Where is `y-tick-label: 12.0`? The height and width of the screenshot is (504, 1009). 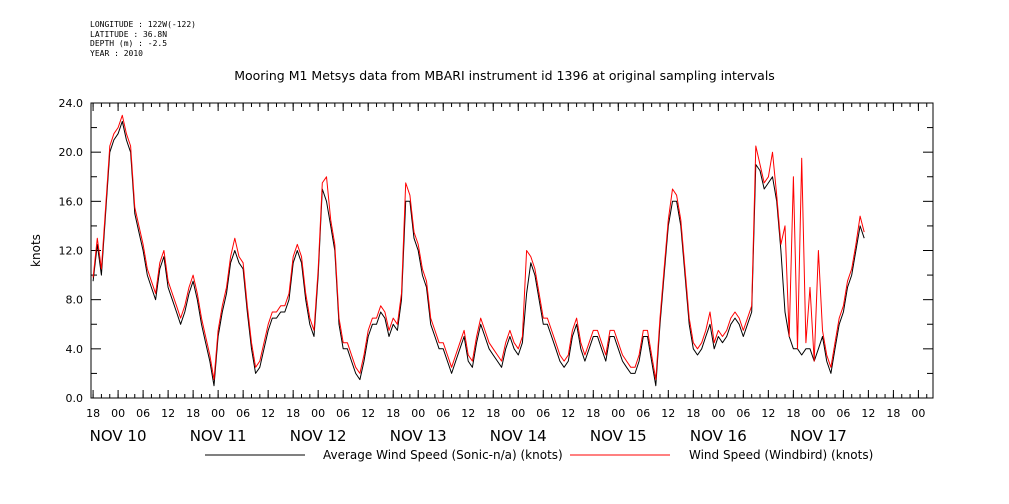
y-tick-label: 12.0 is located at coordinates (71, 251).